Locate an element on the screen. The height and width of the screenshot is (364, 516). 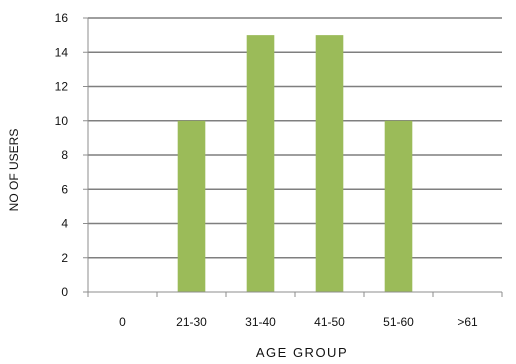
x-axis-title: AGE GROUP is located at coordinates (302, 352).